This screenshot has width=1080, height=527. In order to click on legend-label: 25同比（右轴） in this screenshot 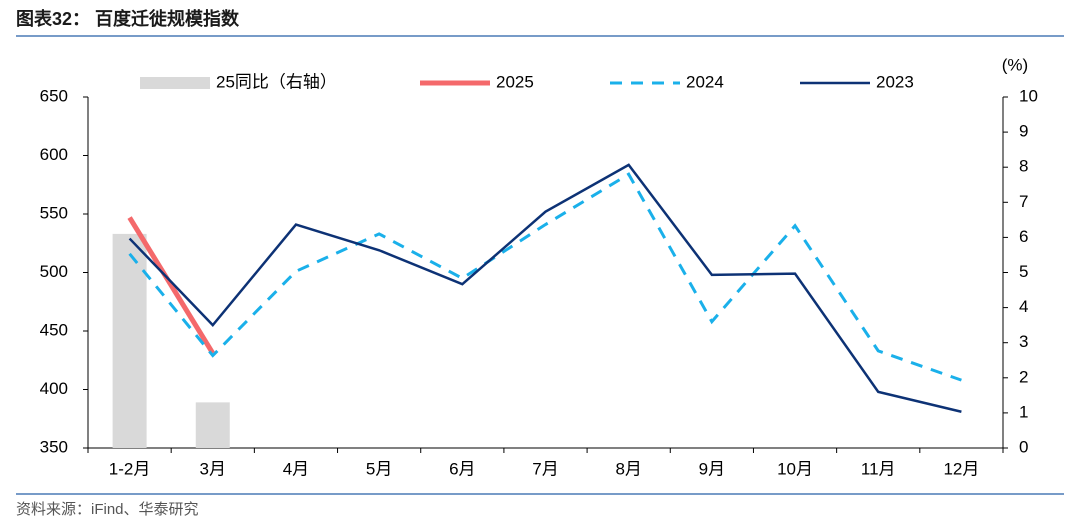, I will do `click(276, 81)`.